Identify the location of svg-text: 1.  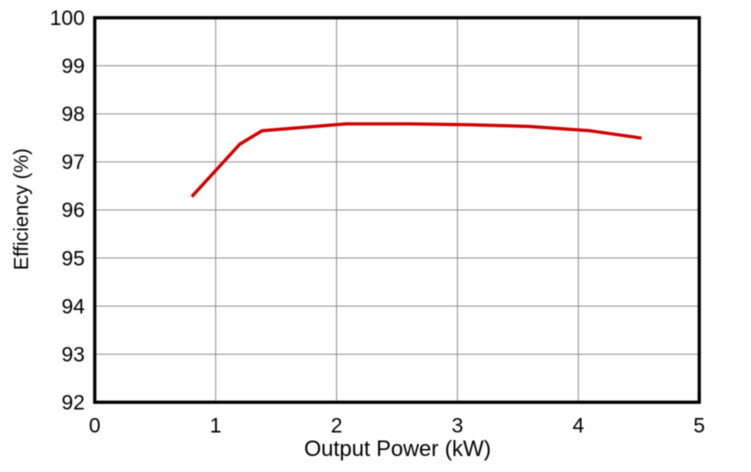
(216, 426).